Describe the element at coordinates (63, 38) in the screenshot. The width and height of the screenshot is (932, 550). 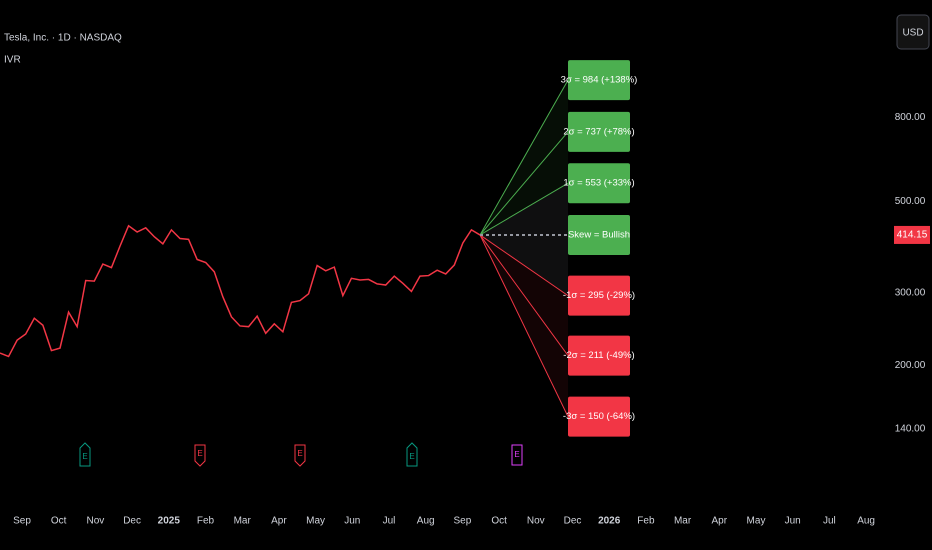
I see `symbol-title: Tesla, Inc. · 1D · NASDAQ` at that location.